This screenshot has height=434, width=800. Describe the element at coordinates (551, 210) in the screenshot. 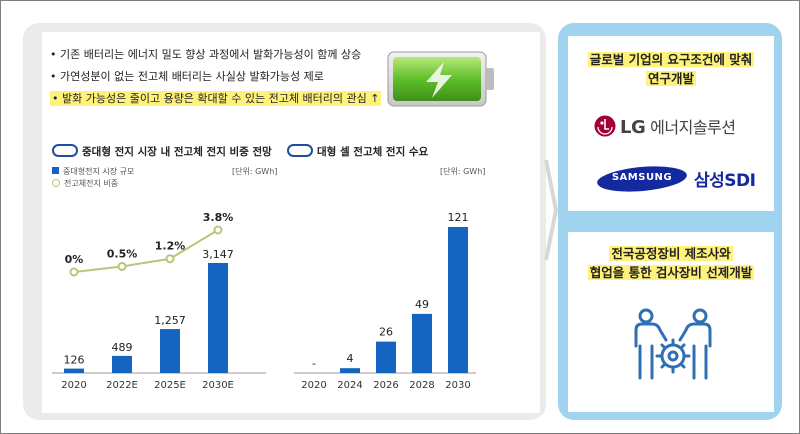

I see `chevron-right-icon` at that location.